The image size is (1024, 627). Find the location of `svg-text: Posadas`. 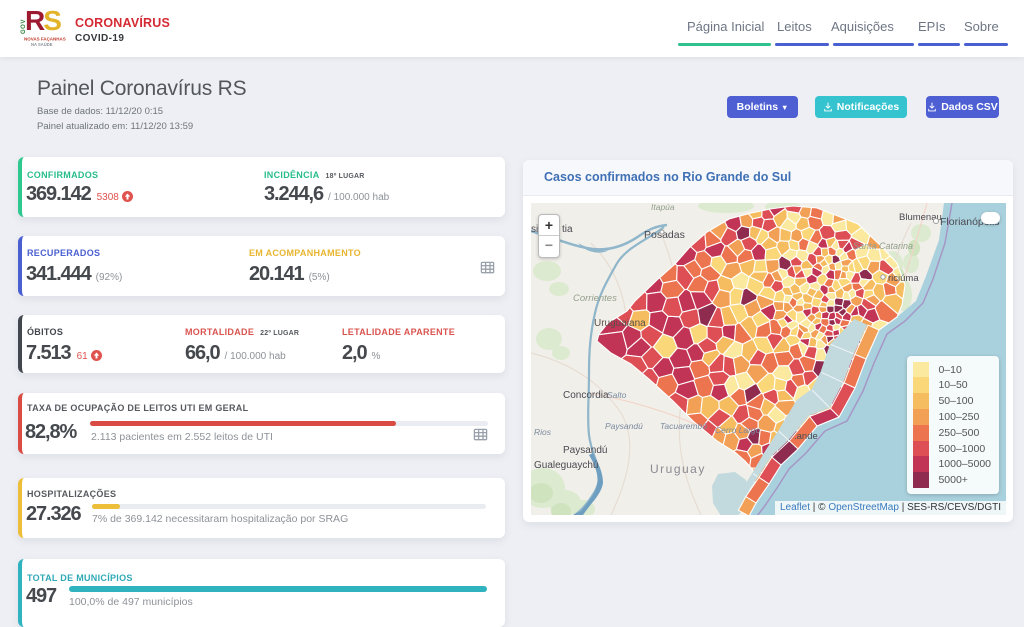

svg-text: Posadas is located at coordinates (664, 235).